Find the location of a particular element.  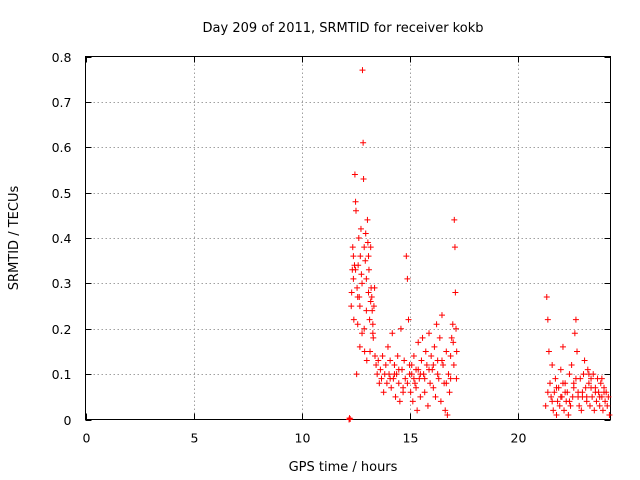

y-tick-label: 0.5 is located at coordinates (62, 193).